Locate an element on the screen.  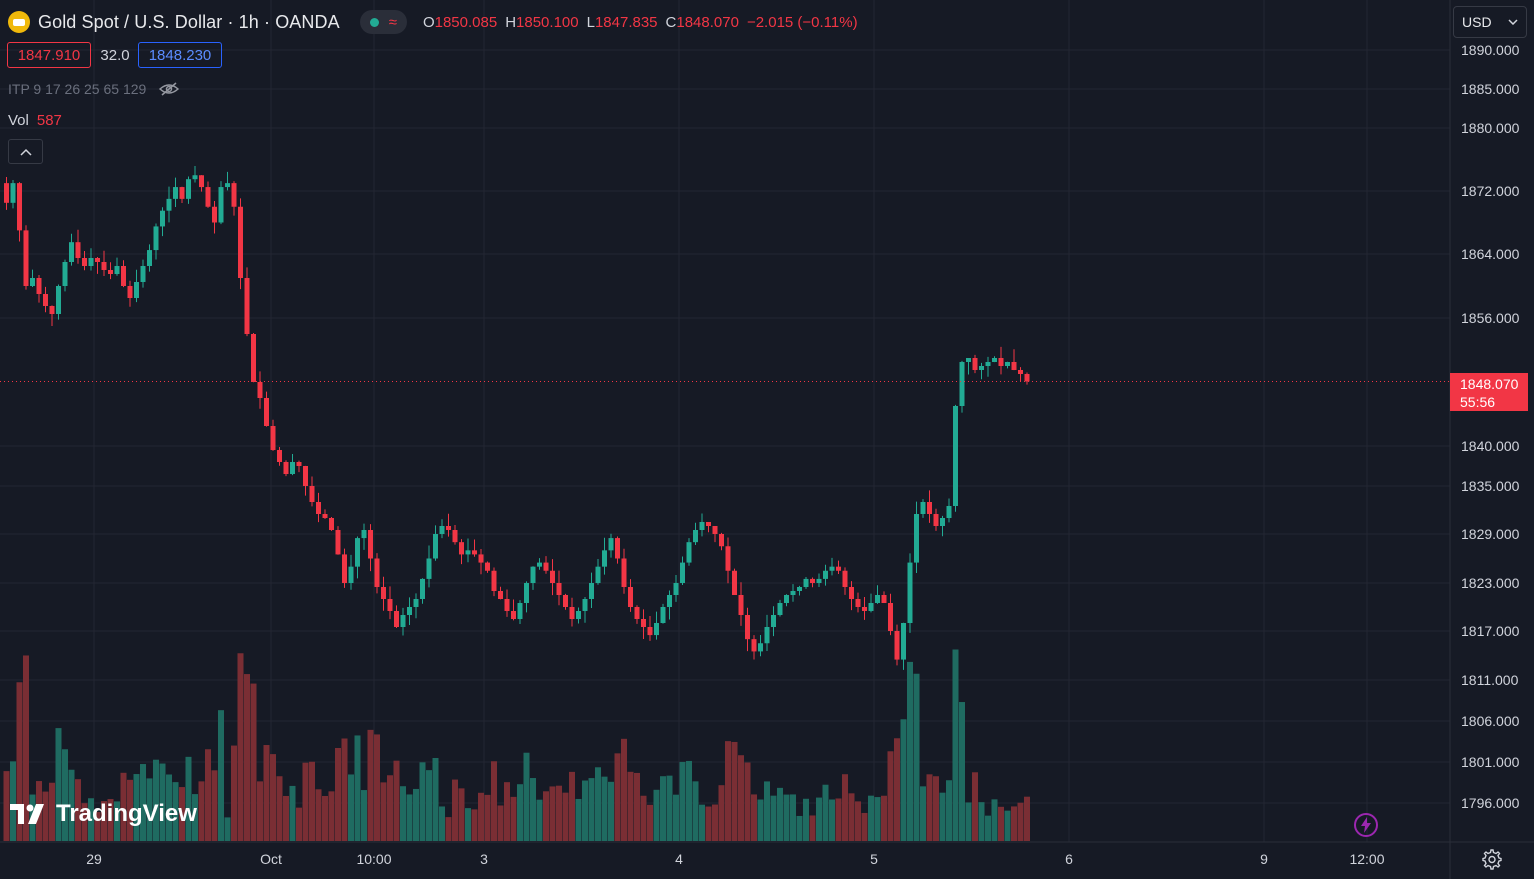
chevron-down-icon is located at coordinates (1513, 22).